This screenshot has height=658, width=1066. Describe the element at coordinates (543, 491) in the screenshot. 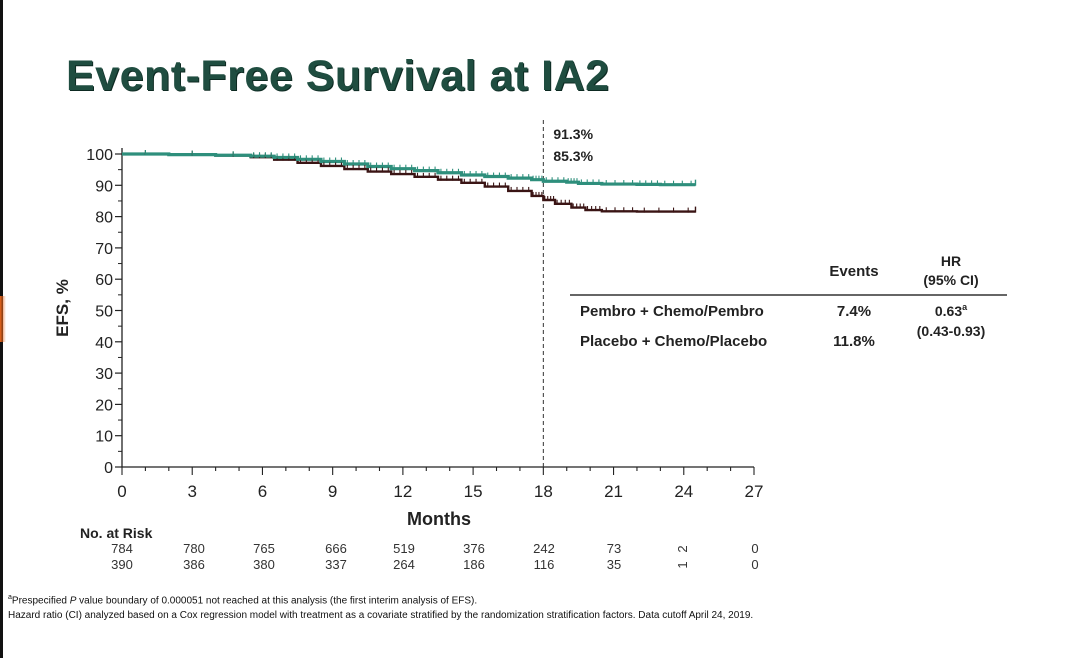

I see `x-tick-label: 18` at that location.